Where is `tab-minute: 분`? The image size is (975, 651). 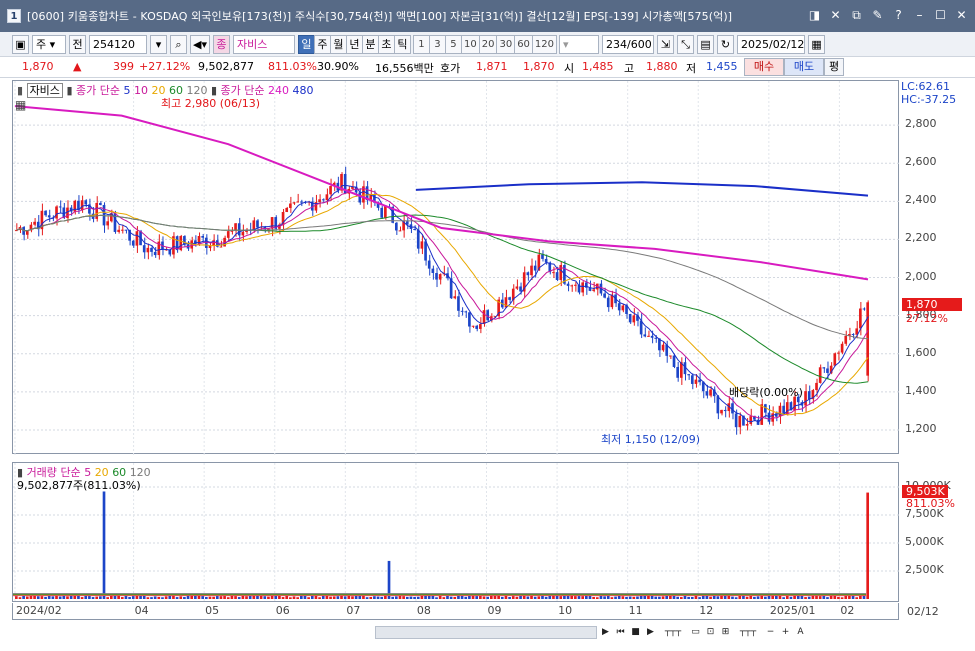
tab-minute: 분 is located at coordinates (370, 44).